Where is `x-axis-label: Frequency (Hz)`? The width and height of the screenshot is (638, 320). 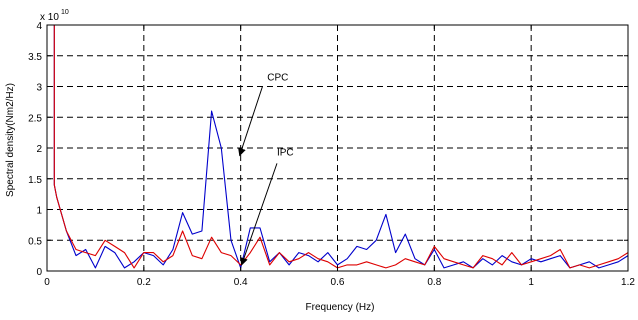 x-axis-label: Frequency (Hz) is located at coordinates (340, 307).